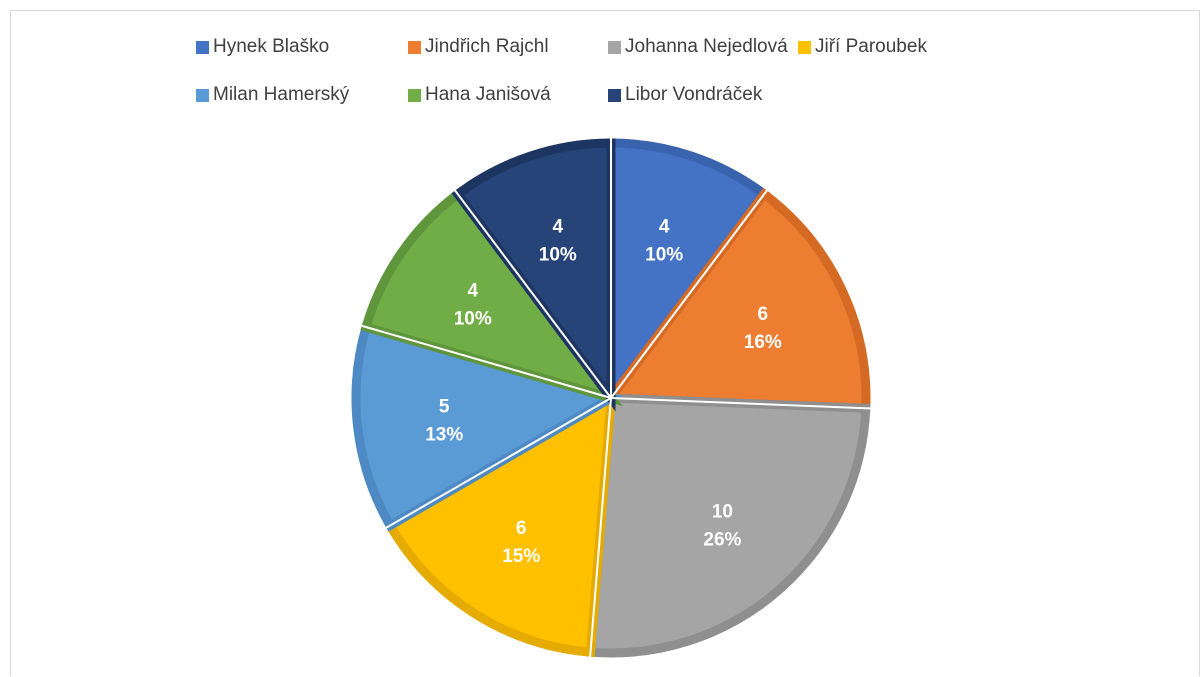  I want to click on legend-label: Hana Janišová, so click(488, 94).